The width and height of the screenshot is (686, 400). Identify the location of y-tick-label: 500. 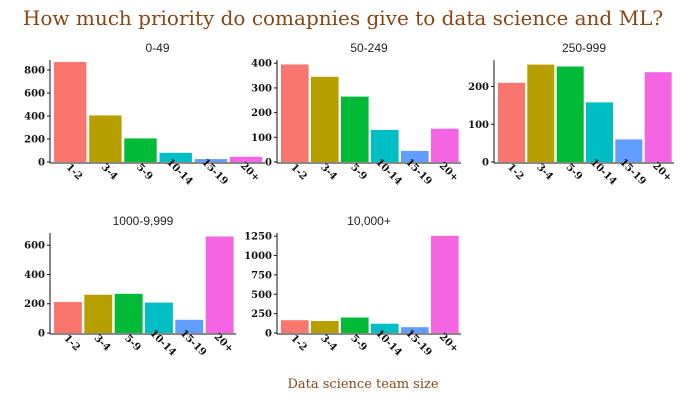
(261, 295).